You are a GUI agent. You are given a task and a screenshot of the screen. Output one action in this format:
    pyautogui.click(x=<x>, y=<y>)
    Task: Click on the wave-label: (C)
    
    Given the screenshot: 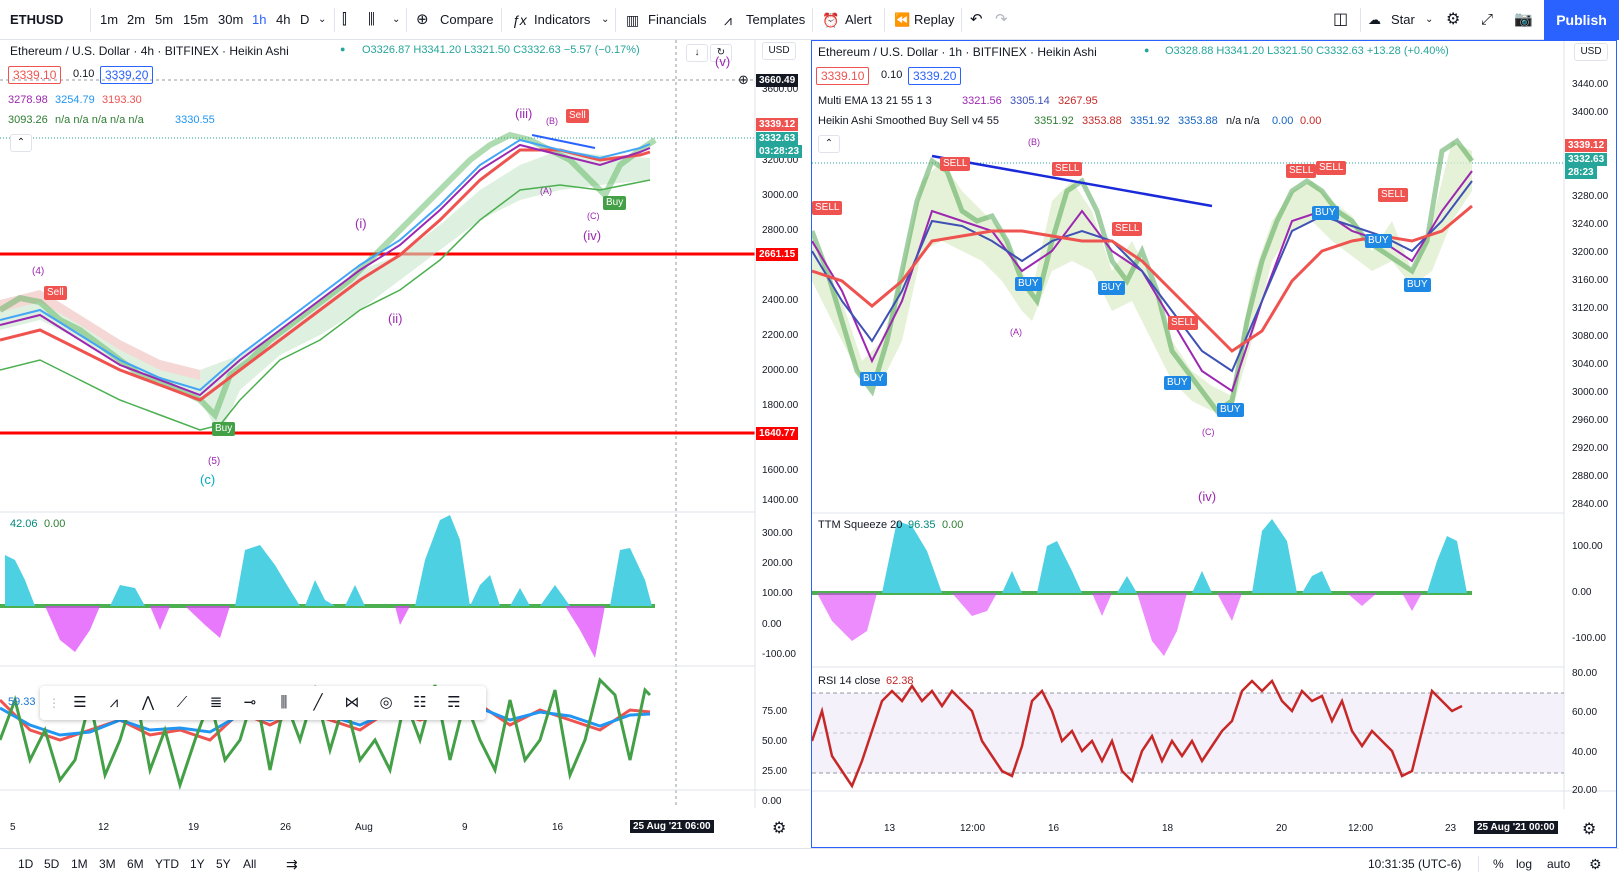 What is the action you would take?
    pyautogui.click(x=593, y=216)
    